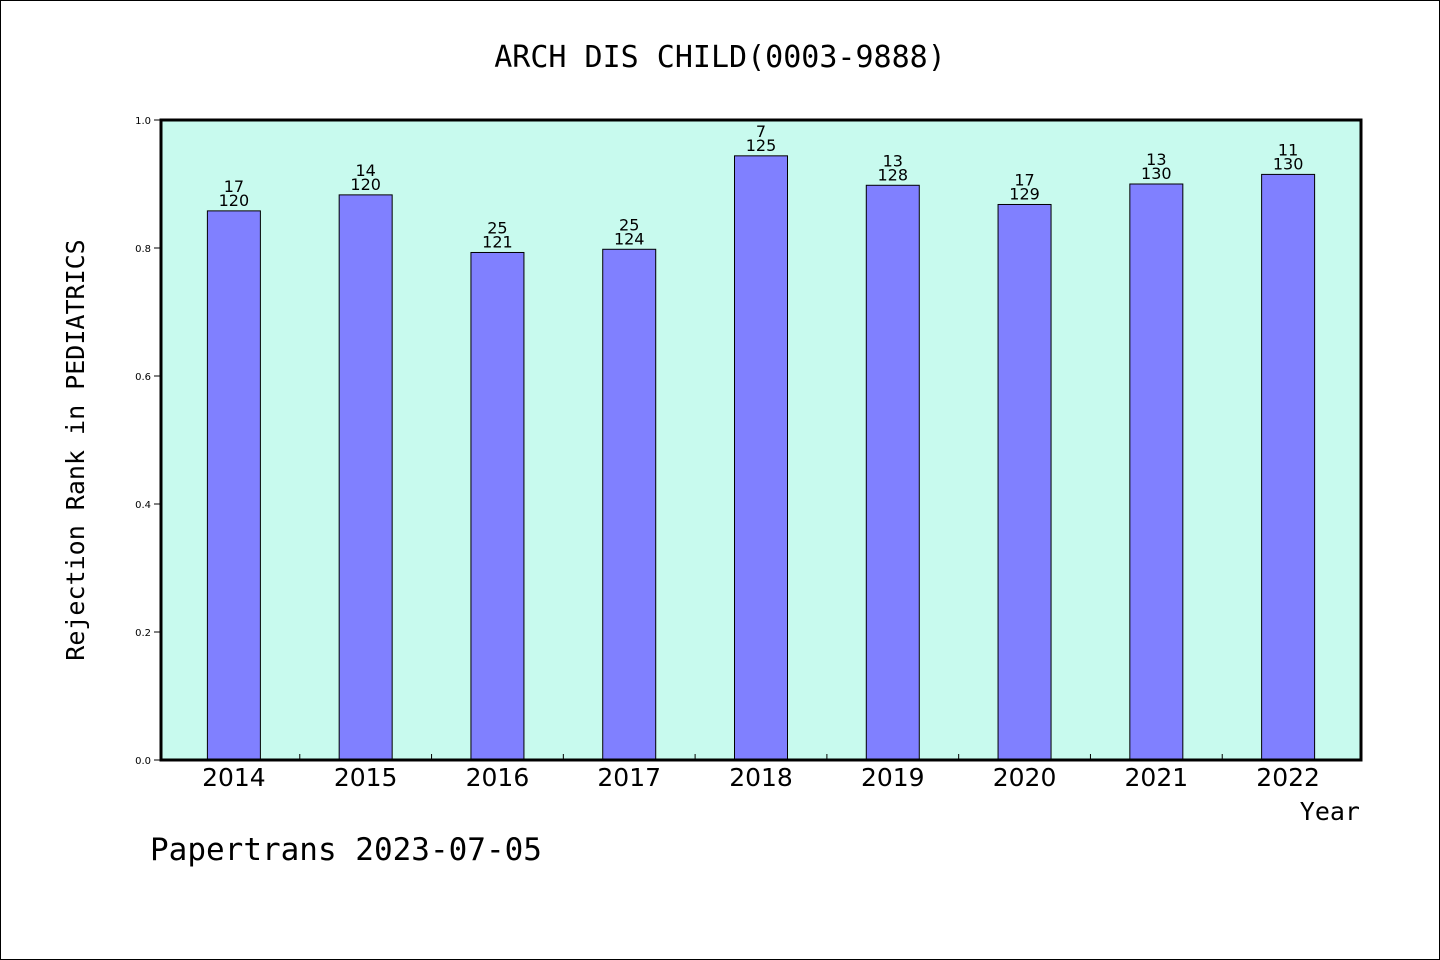  Describe the element at coordinates (1330, 811) in the screenshot. I see `x-axis-label: Year` at that location.